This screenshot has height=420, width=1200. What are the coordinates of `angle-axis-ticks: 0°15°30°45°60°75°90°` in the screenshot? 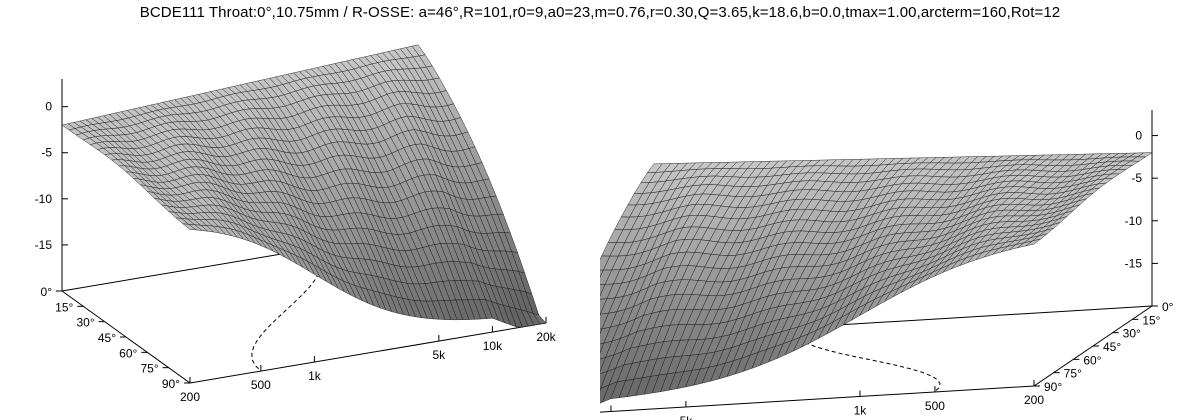 It's located at (1104, 347).